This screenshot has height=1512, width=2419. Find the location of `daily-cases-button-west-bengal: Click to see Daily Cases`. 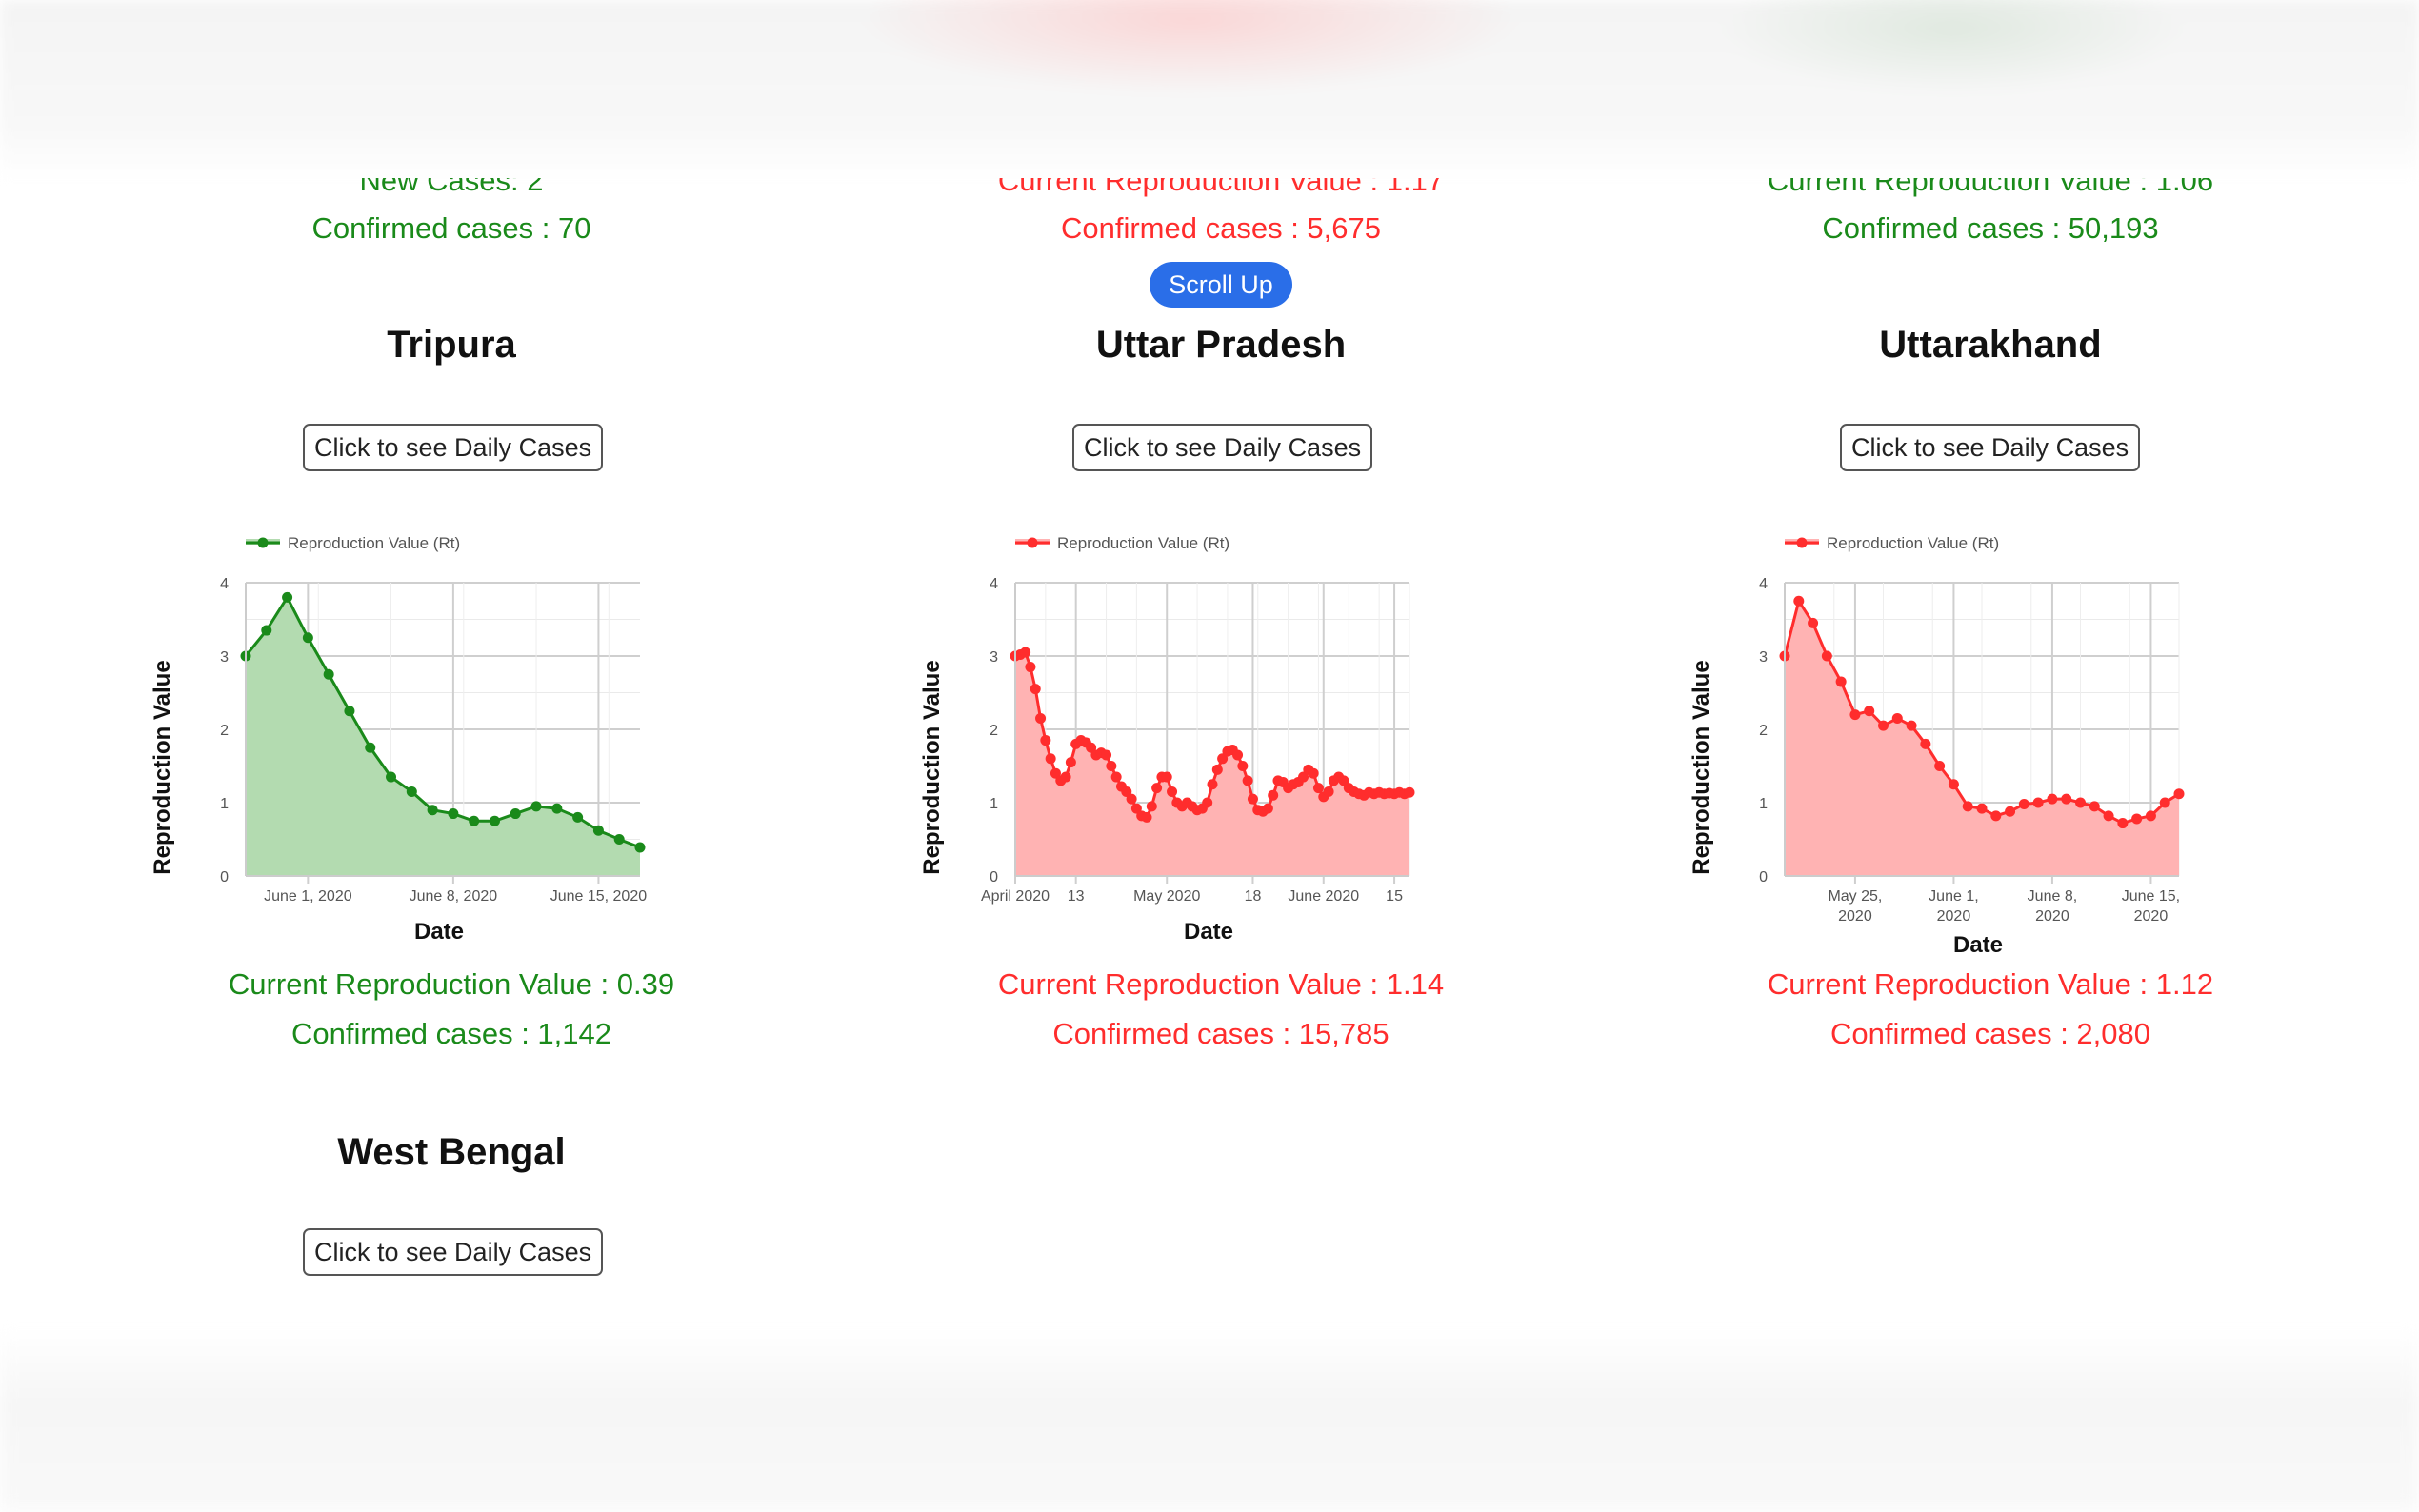

daily-cases-button-west-bengal: Click to see Daily Cases is located at coordinates (453, 1252).